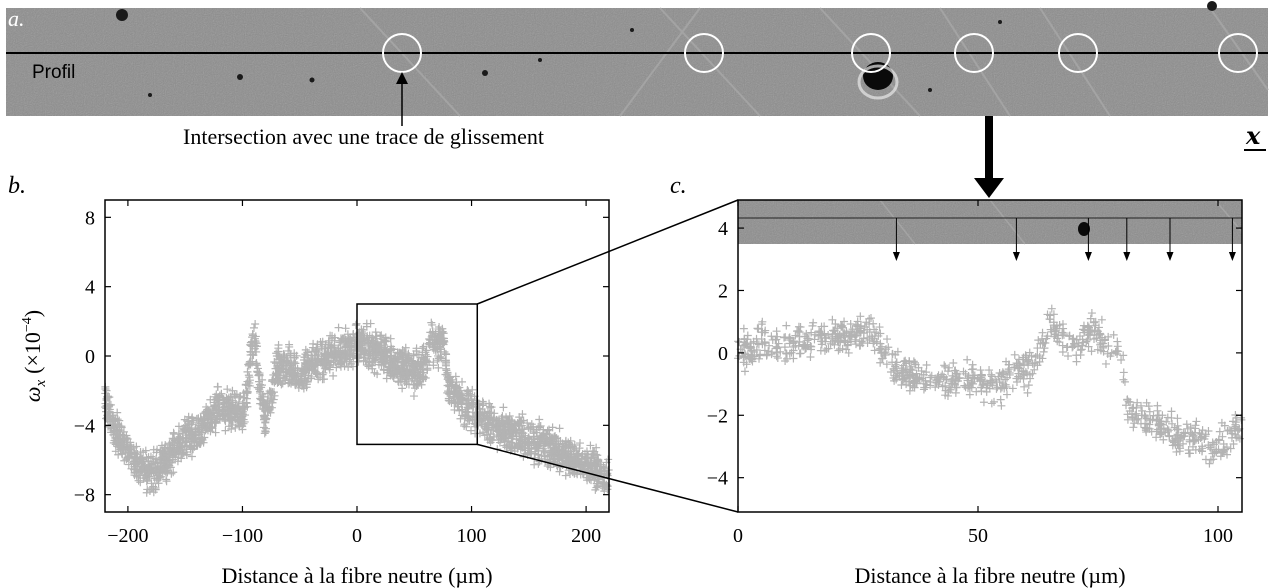 This screenshot has height=588, width=1269. Describe the element at coordinates (814, 62) in the screenshot. I see `slip-traces` at that location.